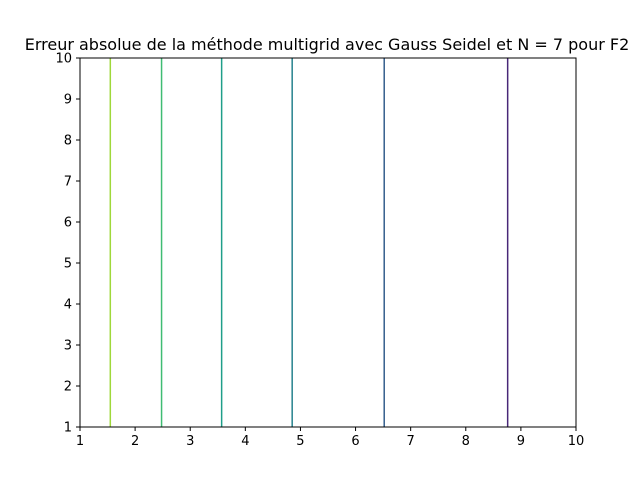 The width and height of the screenshot is (640, 480). What do you see at coordinates (135, 441) in the screenshot?
I see `x-tick-label: 2` at bounding box center [135, 441].